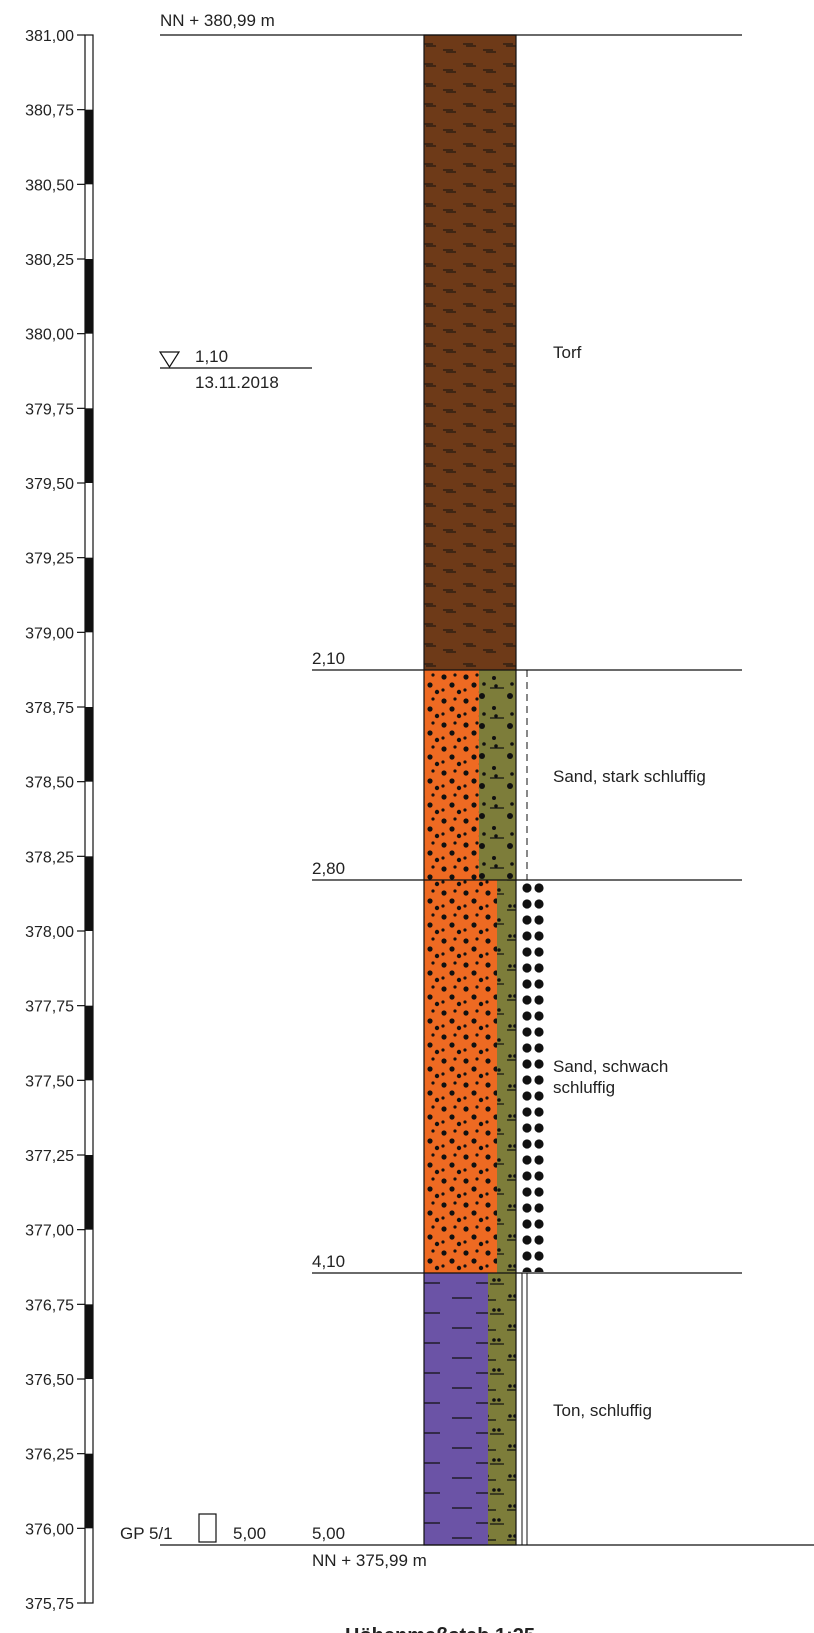 Image resolution: width=814 pixels, height=1633 pixels. I want to click on scale-tick-label: 380,75, so click(49, 111).